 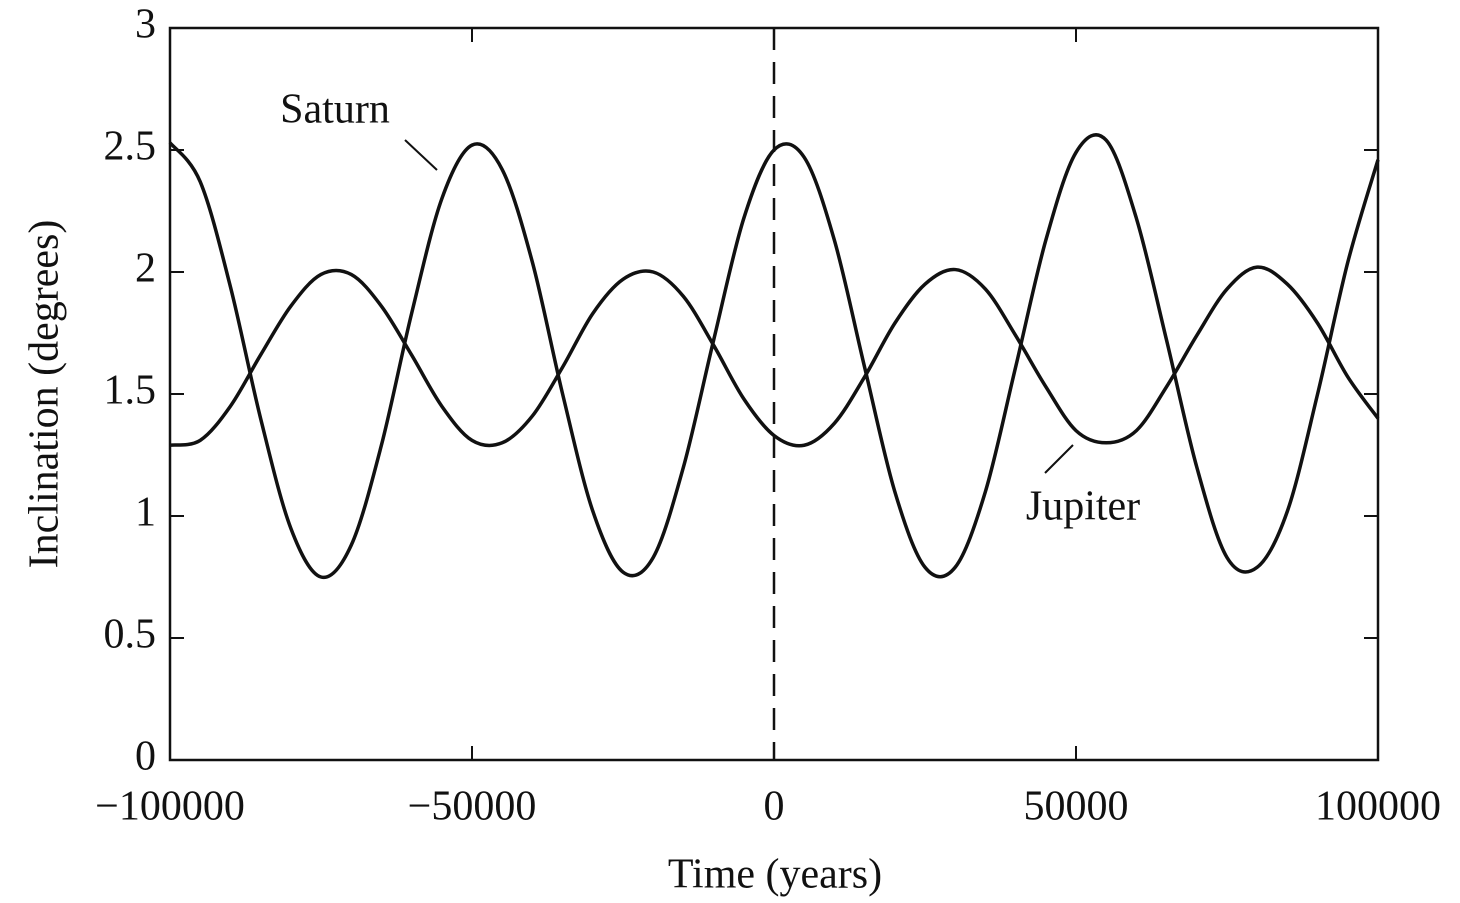 What do you see at coordinates (145, 25) in the screenshot?
I see `y-tick-label: 3` at bounding box center [145, 25].